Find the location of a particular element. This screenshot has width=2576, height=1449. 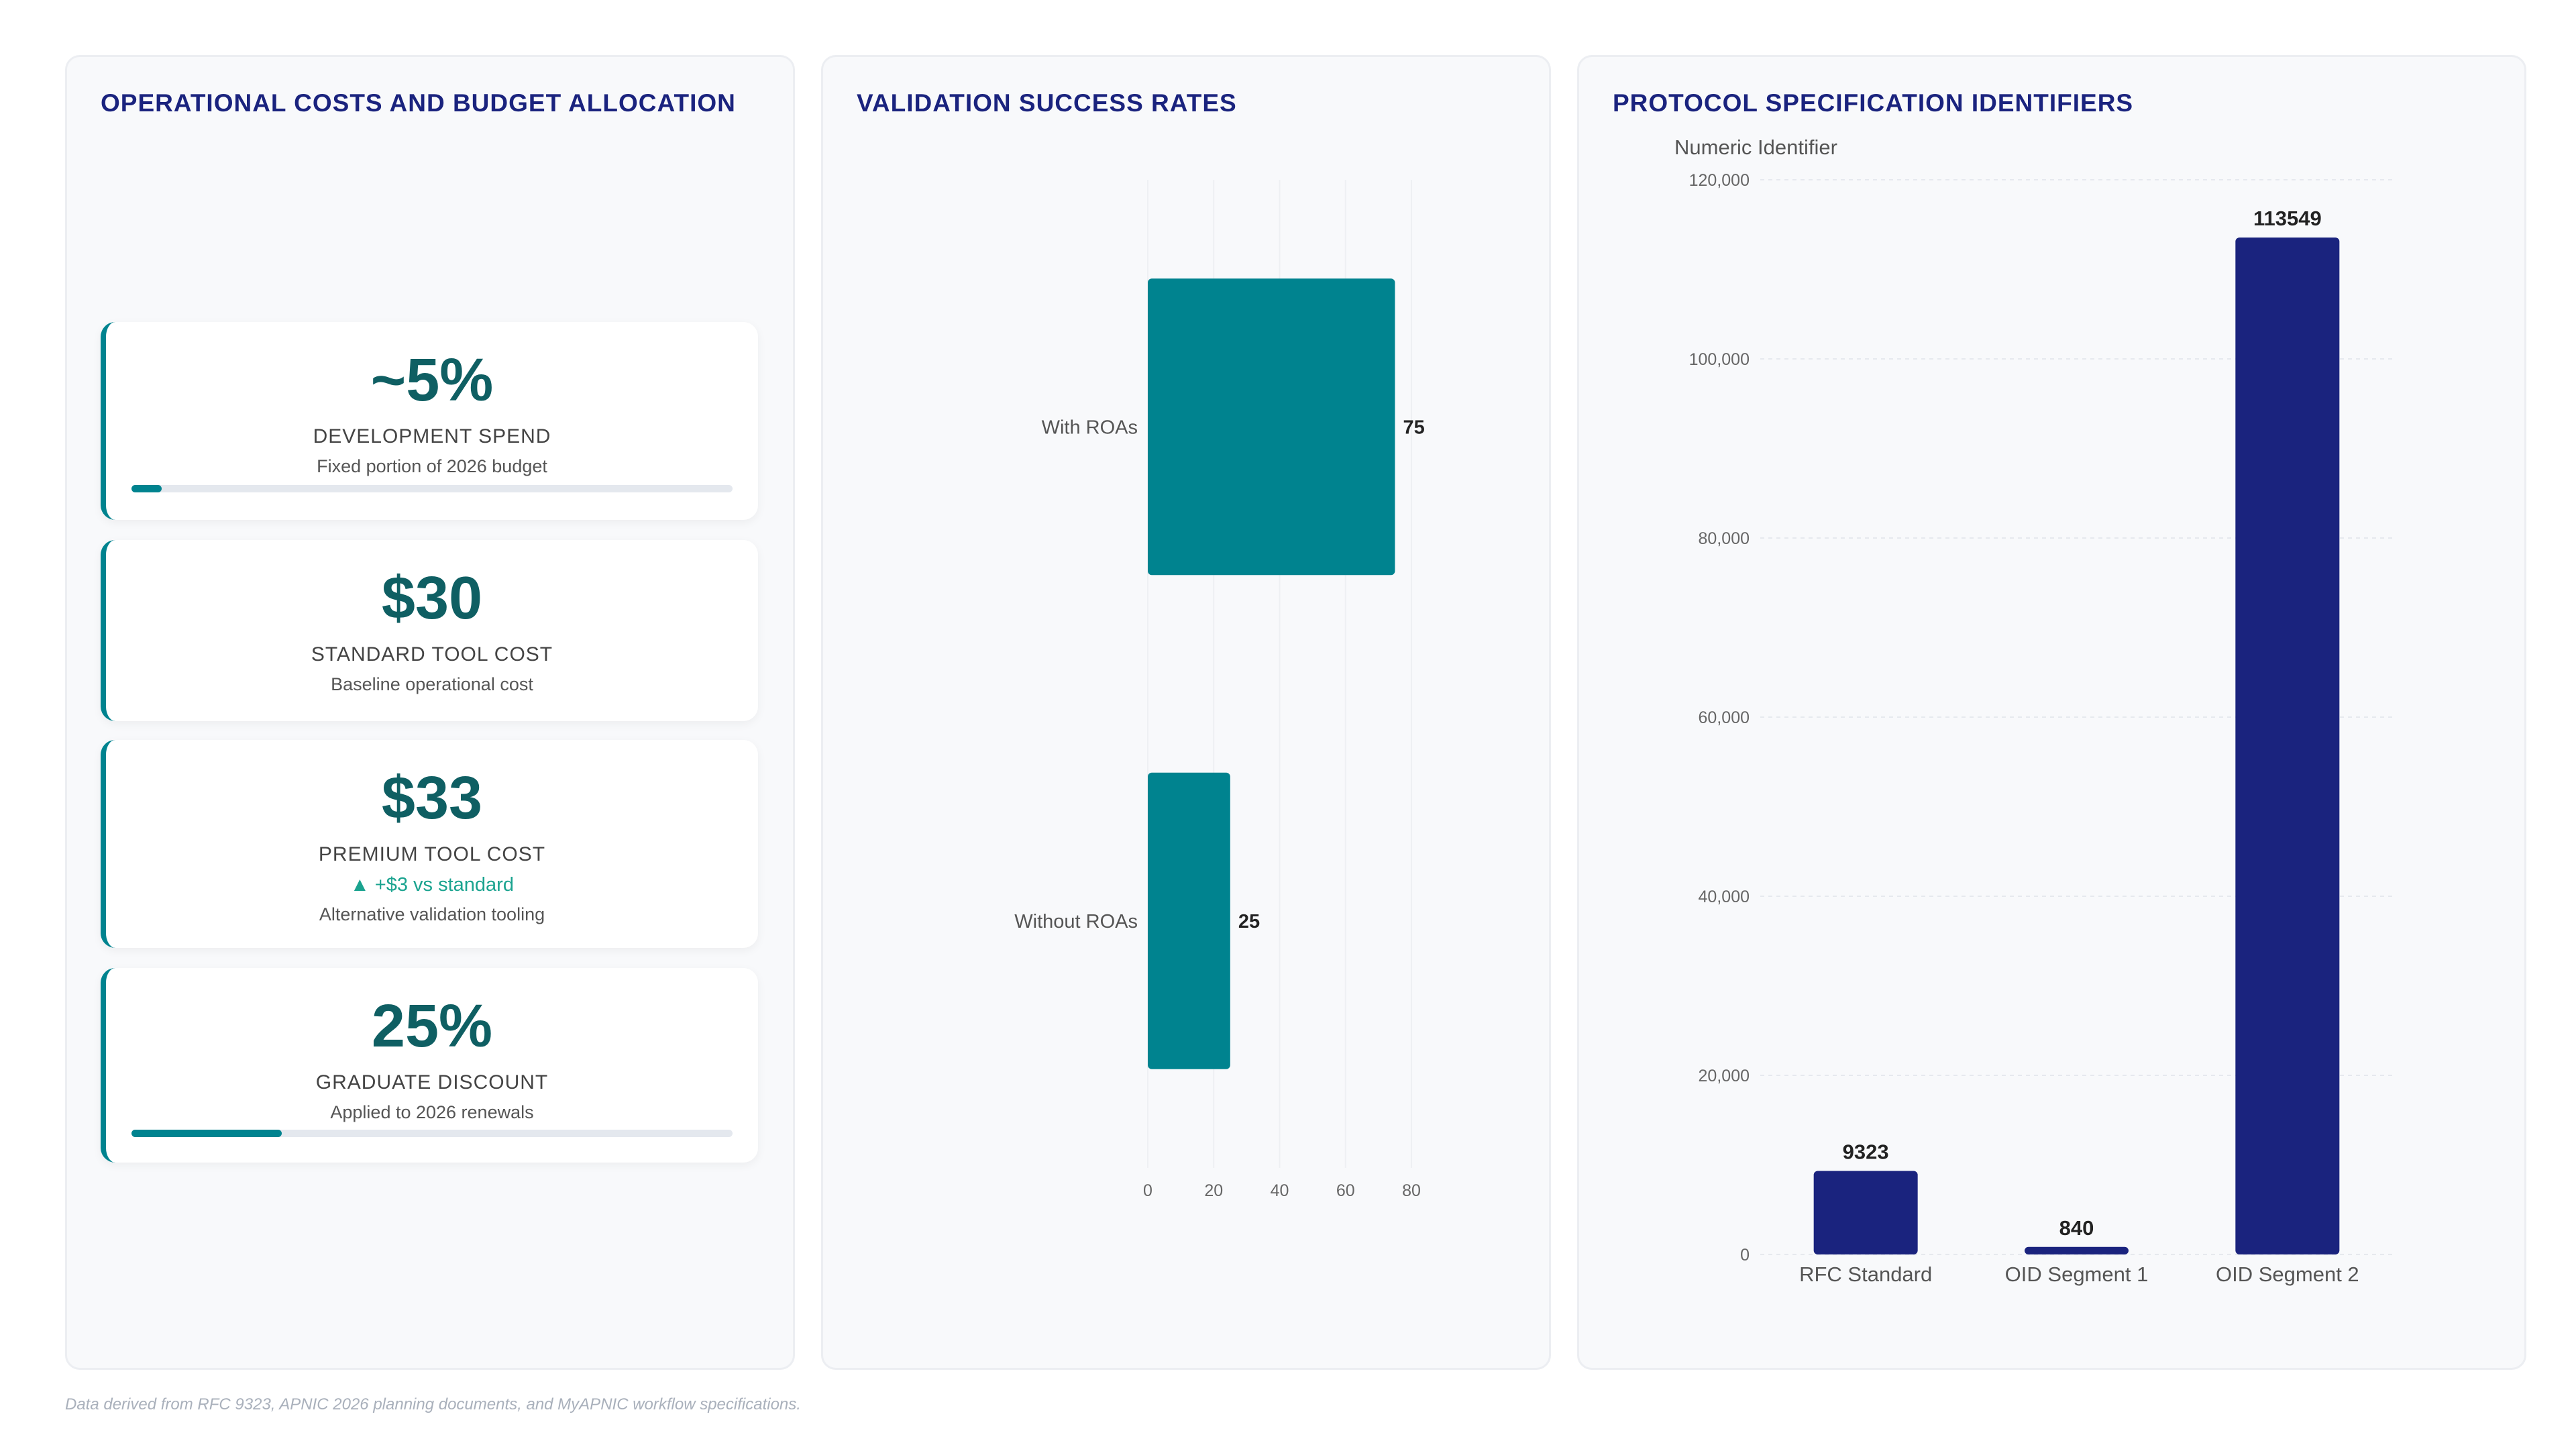

kpi-subtext: Fixed portion of 2026 budget is located at coordinates (432, 466).